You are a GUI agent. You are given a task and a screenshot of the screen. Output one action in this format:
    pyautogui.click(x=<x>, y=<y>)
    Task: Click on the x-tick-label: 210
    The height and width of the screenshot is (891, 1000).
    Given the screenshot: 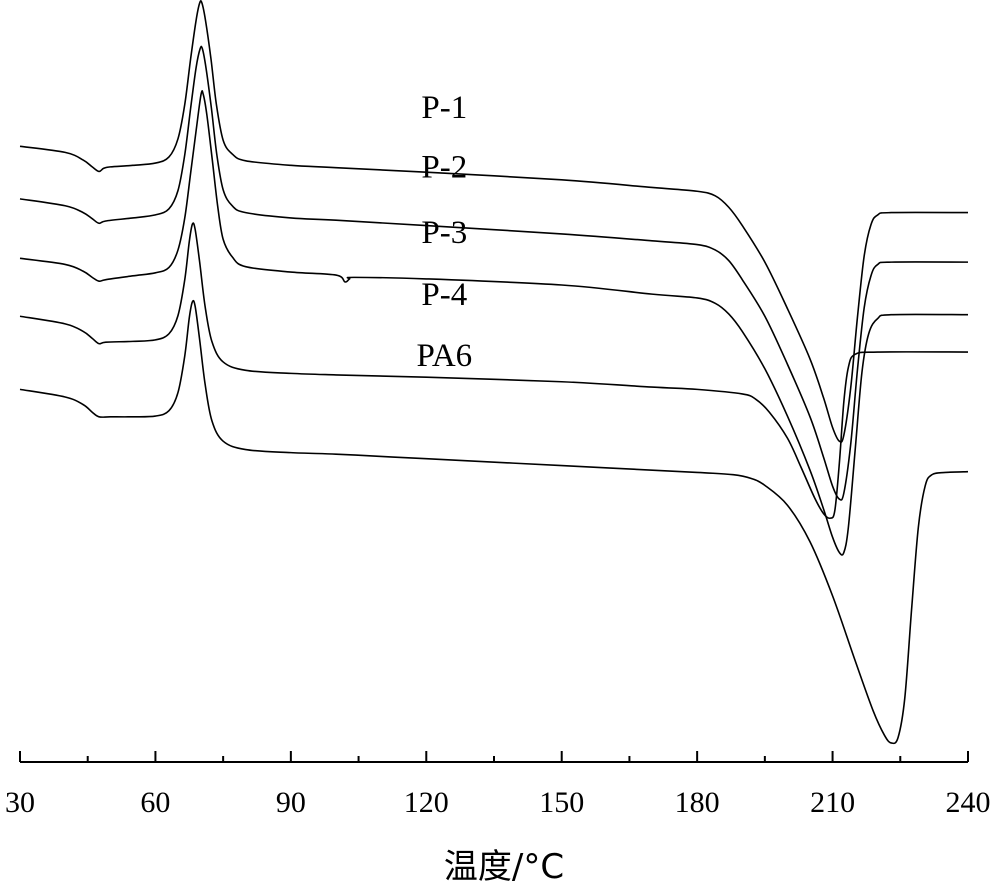 What is the action you would take?
    pyautogui.click(x=832, y=802)
    